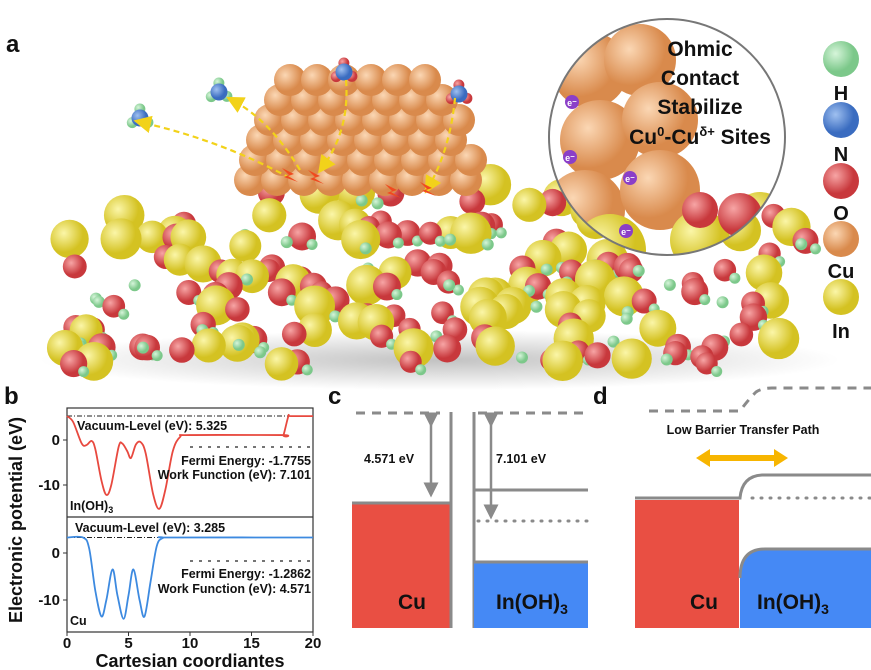  What do you see at coordinates (13, 44) in the screenshot?
I see `panel-label-a: a` at bounding box center [13, 44].